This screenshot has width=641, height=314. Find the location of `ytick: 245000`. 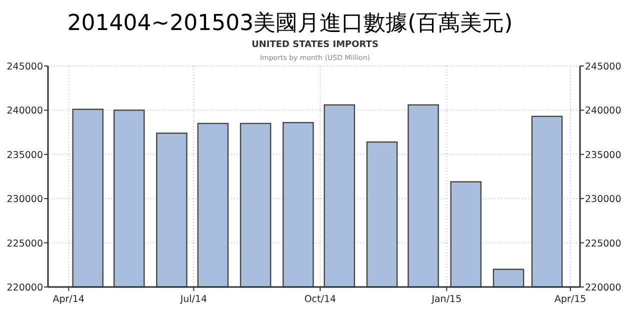

ytick: 245000 is located at coordinates (24, 67).